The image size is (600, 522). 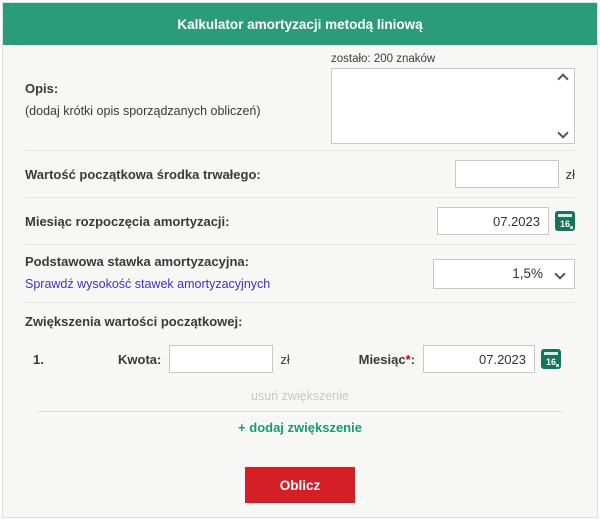 What do you see at coordinates (300, 353) in the screenshot?
I see `increase-row: 1. Kwota: zł Miesiąc*: 16` at bounding box center [300, 353].